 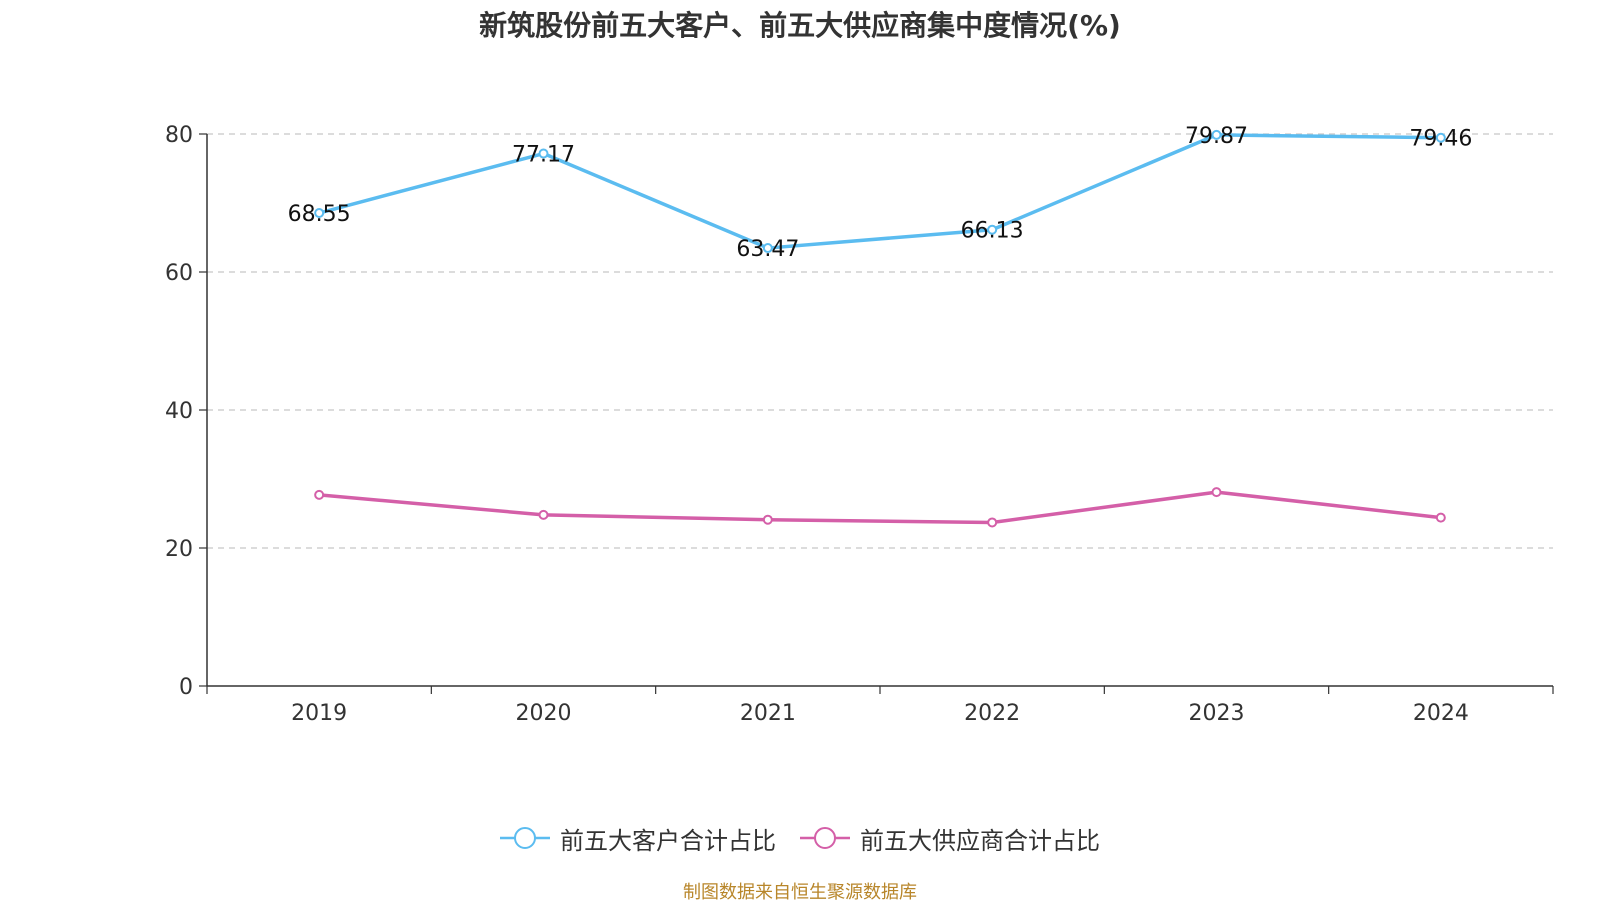 What do you see at coordinates (800, 892) in the screenshot?
I see `source-note: 制图数据来自恒生聚源数据库` at bounding box center [800, 892].